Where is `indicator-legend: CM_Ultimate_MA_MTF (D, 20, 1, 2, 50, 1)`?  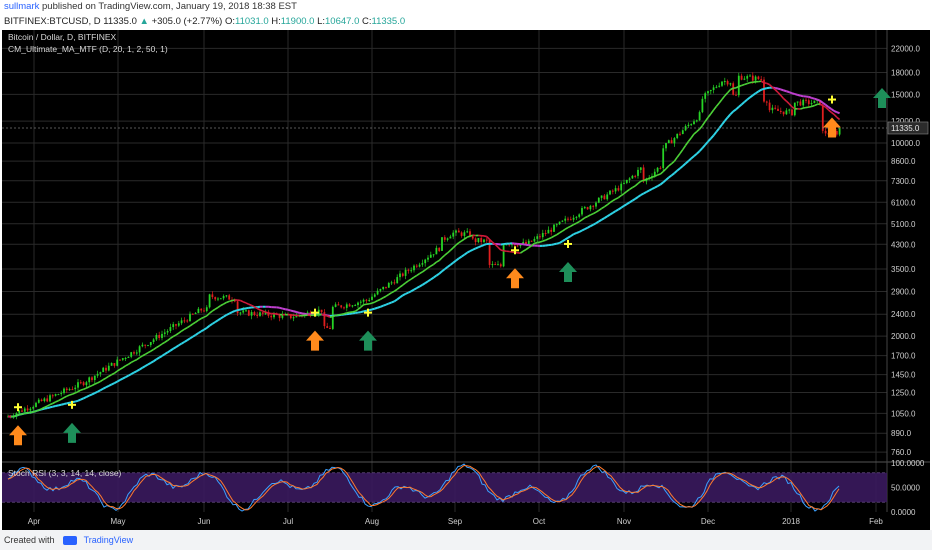 indicator-legend: CM_Ultimate_MA_MTF (D, 20, 1, 2, 50, 1) is located at coordinates (88, 49).